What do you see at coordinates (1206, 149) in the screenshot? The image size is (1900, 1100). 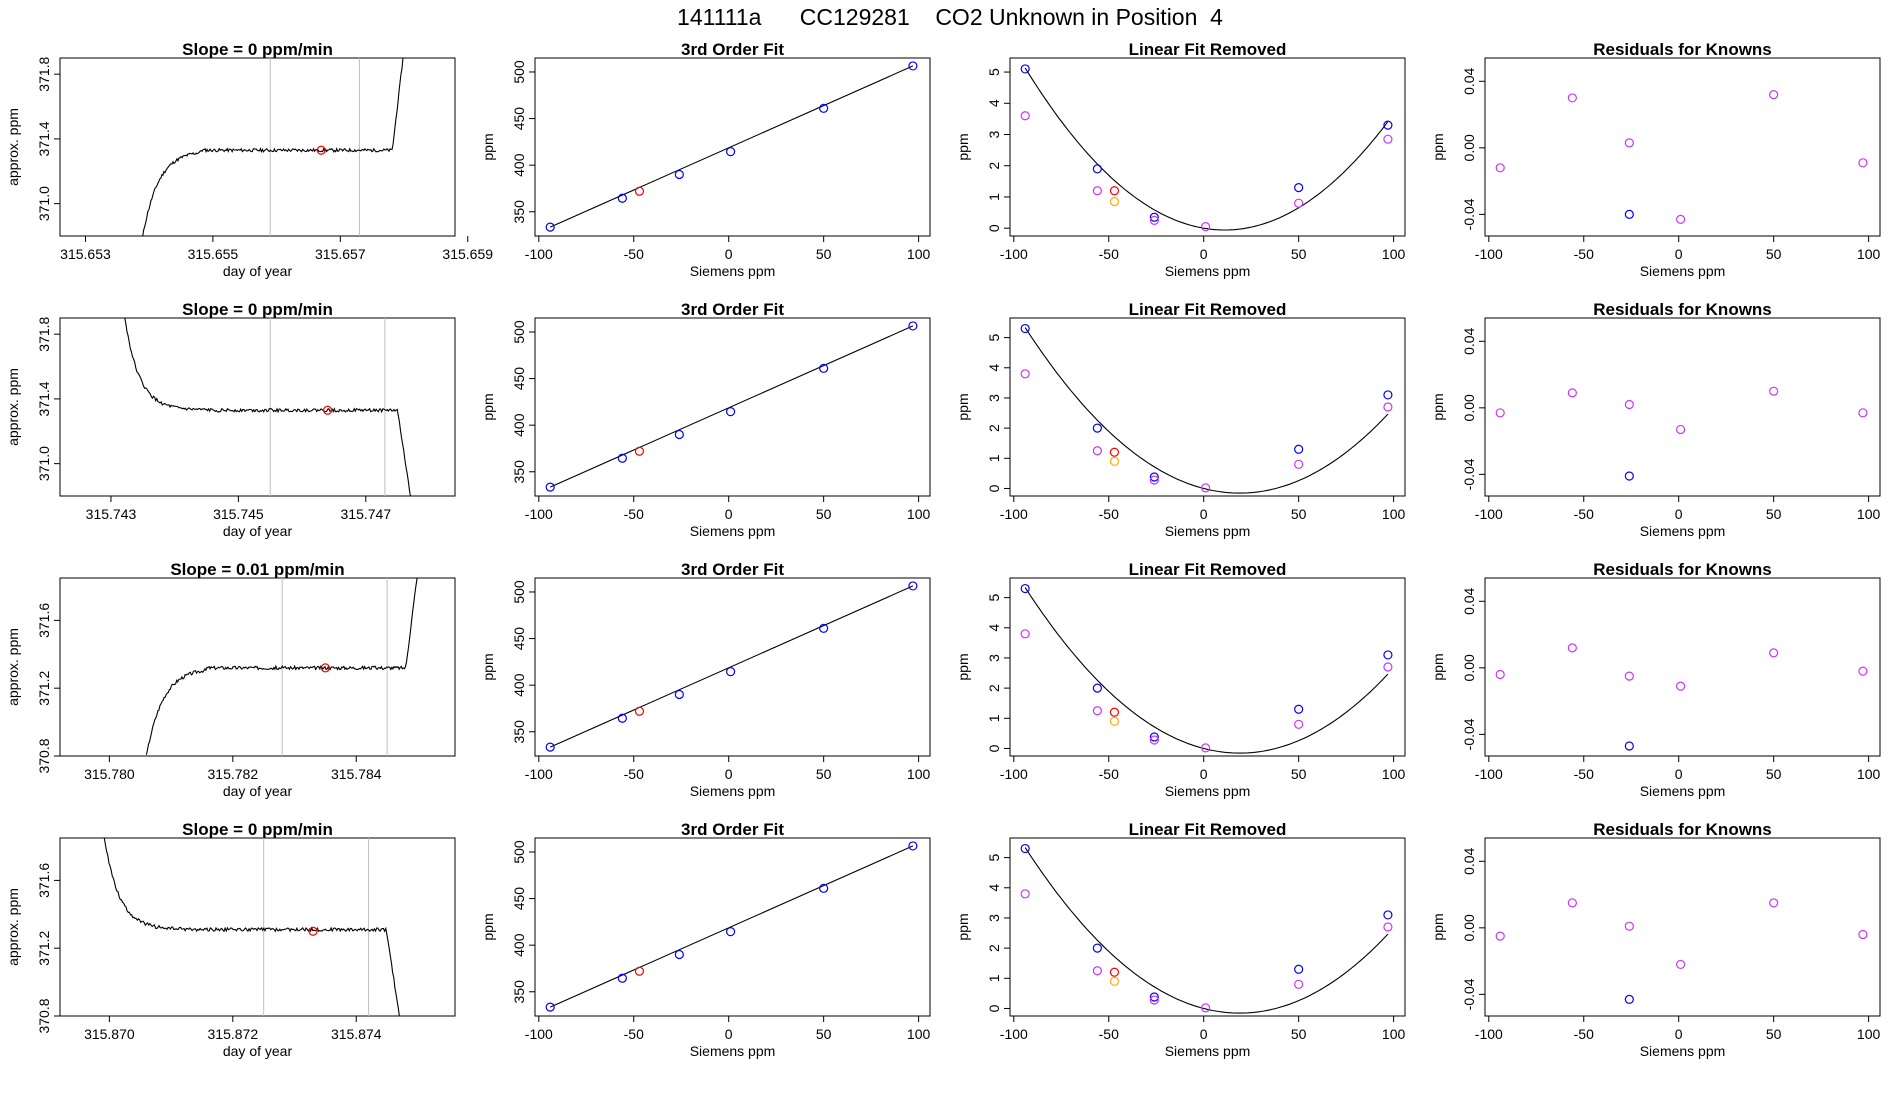 I see `fit-curve` at bounding box center [1206, 149].